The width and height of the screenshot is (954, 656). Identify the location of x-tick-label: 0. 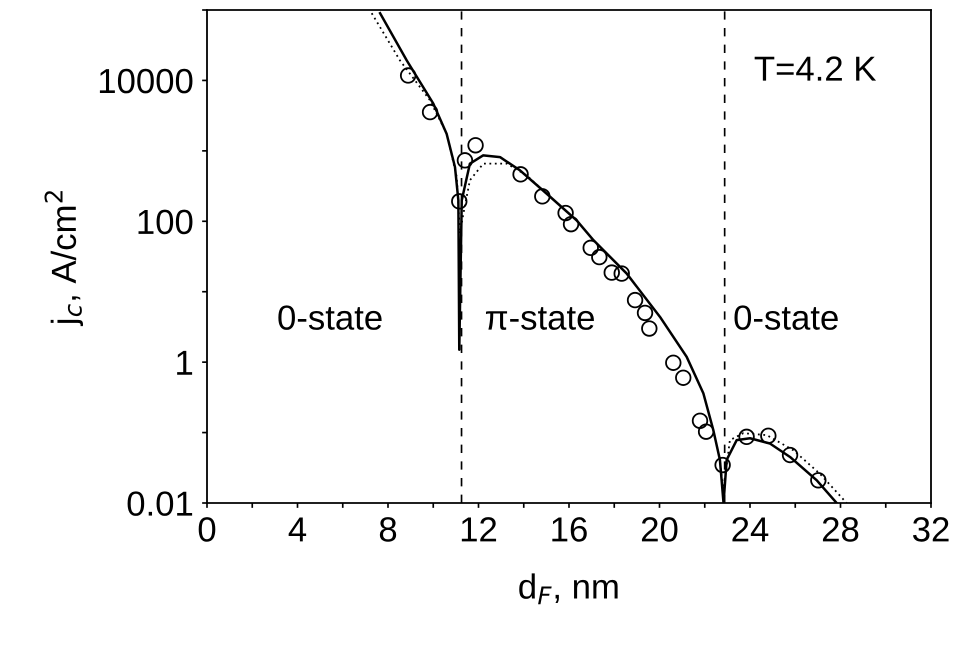
(207, 529).